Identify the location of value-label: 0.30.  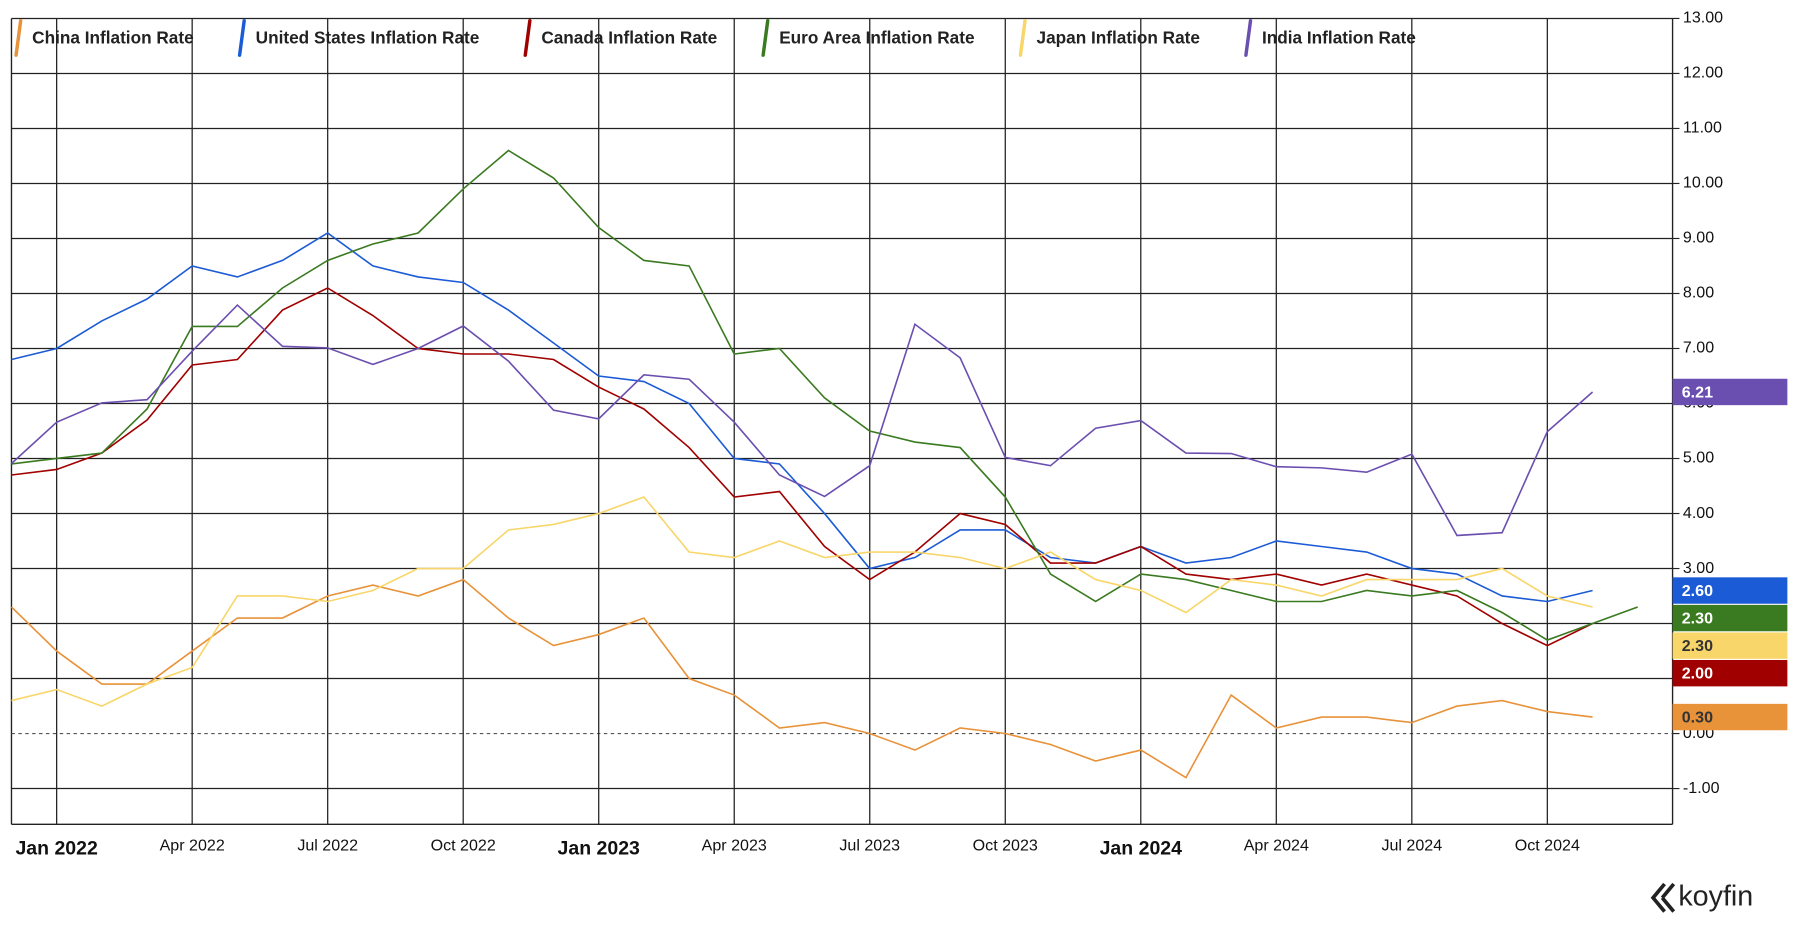
(1697, 717).